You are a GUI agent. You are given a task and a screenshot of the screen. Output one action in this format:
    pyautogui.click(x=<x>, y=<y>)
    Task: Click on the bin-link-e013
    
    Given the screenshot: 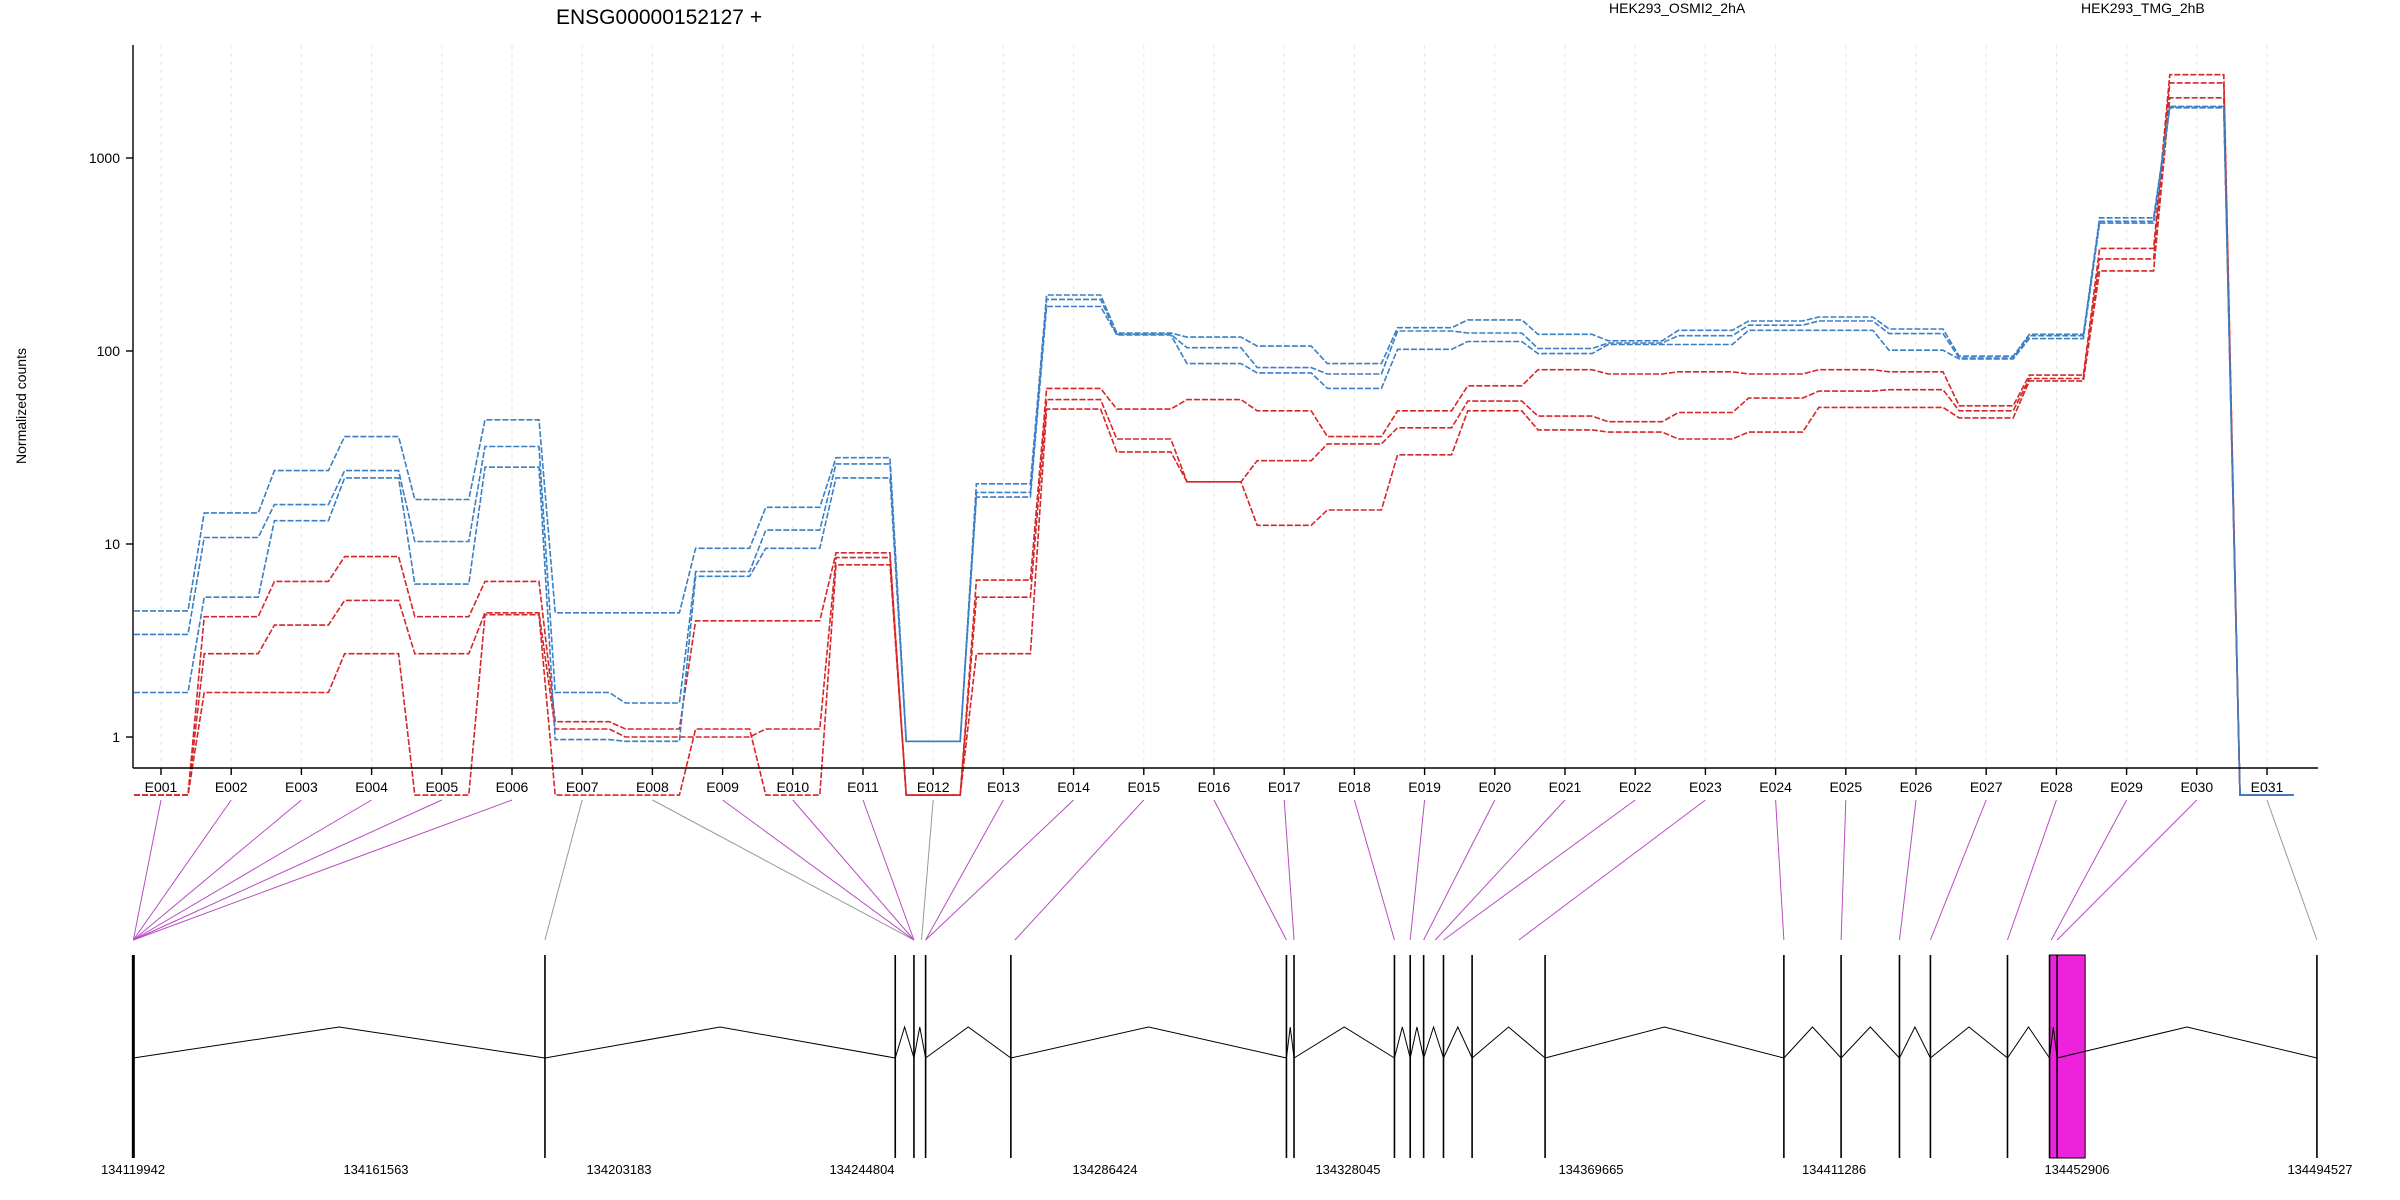 What is the action you would take?
    pyautogui.click(x=964, y=870)
    